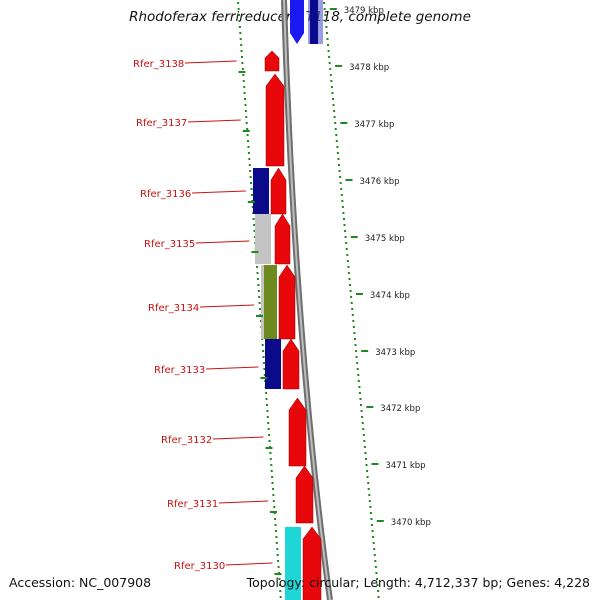 The height and width of the screenshot is (600, 600). What do you see at coordinates (307, 300) in the screenshot?
I see `genome-backbone` at bounding box center [307, 300].